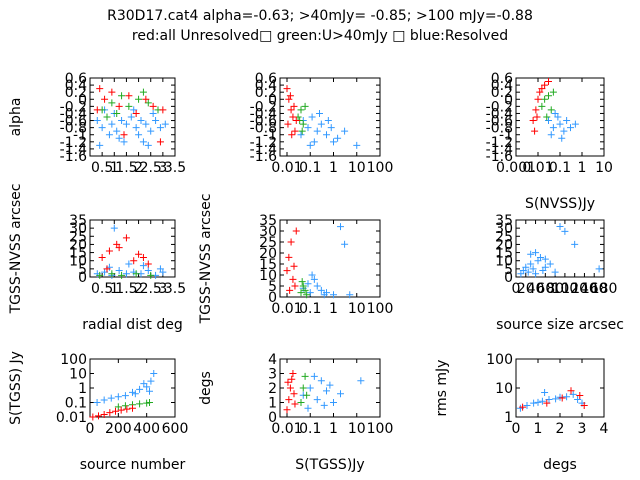 This screenshot has width=640, height=480. I want to click on x-axis-label: source size arcsec, so click(560, 325).